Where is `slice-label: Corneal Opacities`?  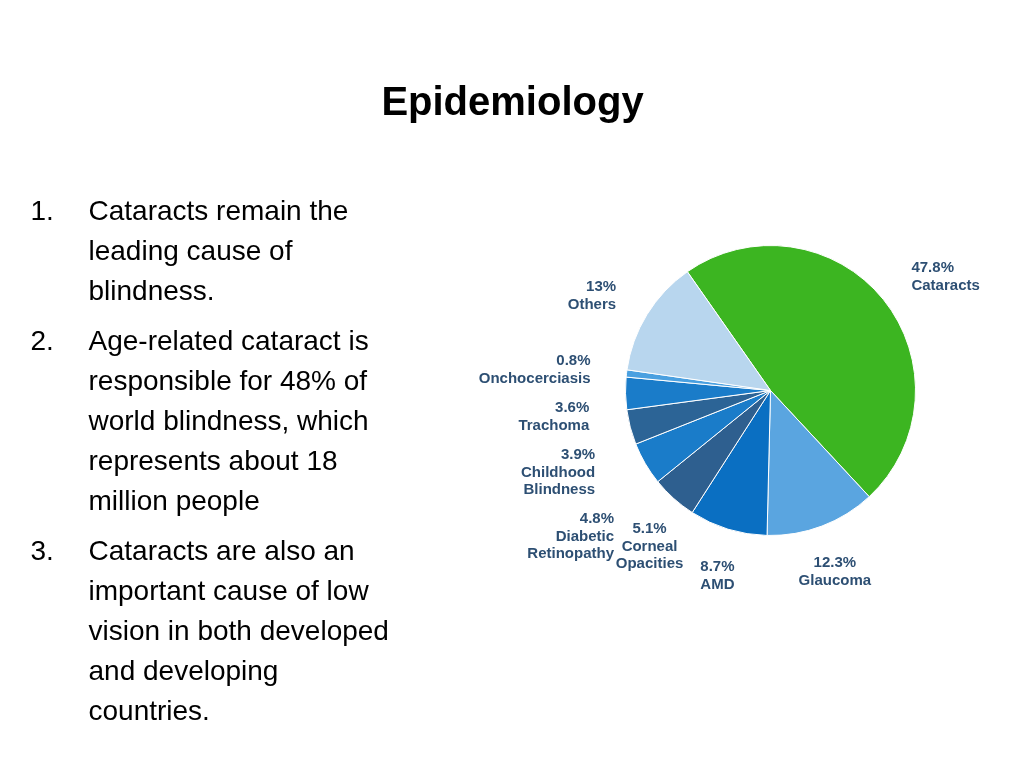 slice-label: Corneal Opacities is located at coordinates (649, 553).